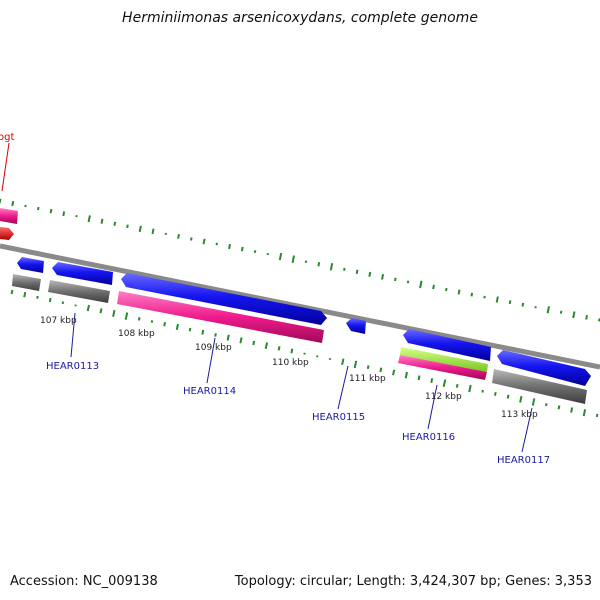  I want to click on accession-text: Accession: NC_009138, so click(84, 581).